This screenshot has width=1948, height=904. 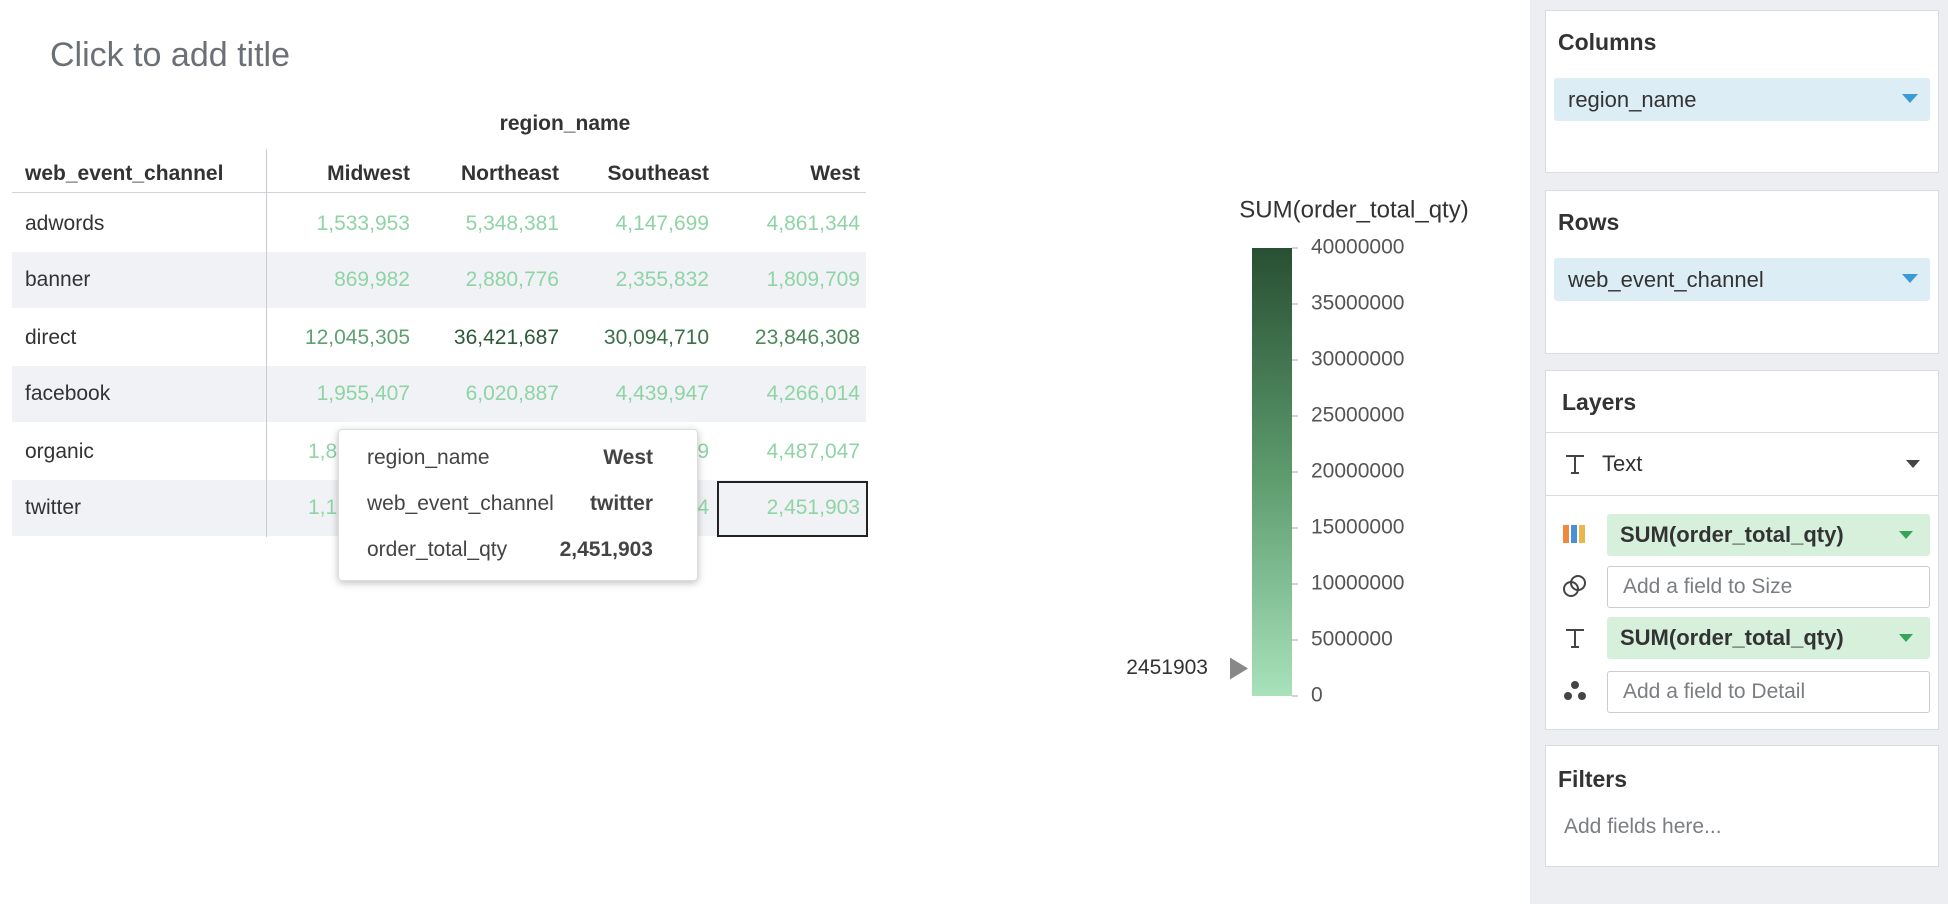 What do you see at coordinates (65, 223) in the screenshot?
I see `row-label: adwords` at bounding box center [65, 223].